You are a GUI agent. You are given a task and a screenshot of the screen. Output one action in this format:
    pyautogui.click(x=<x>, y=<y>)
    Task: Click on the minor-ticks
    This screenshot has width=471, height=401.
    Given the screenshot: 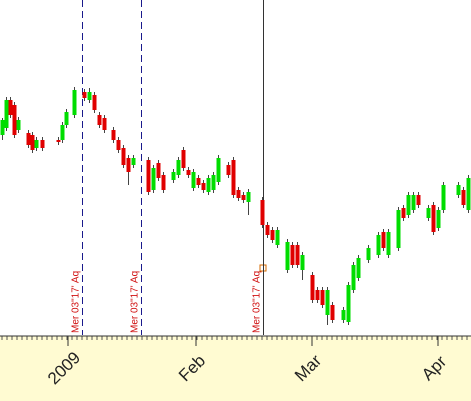 What is the action you would take?
    pyautogui.click(x=235, y=338)
    